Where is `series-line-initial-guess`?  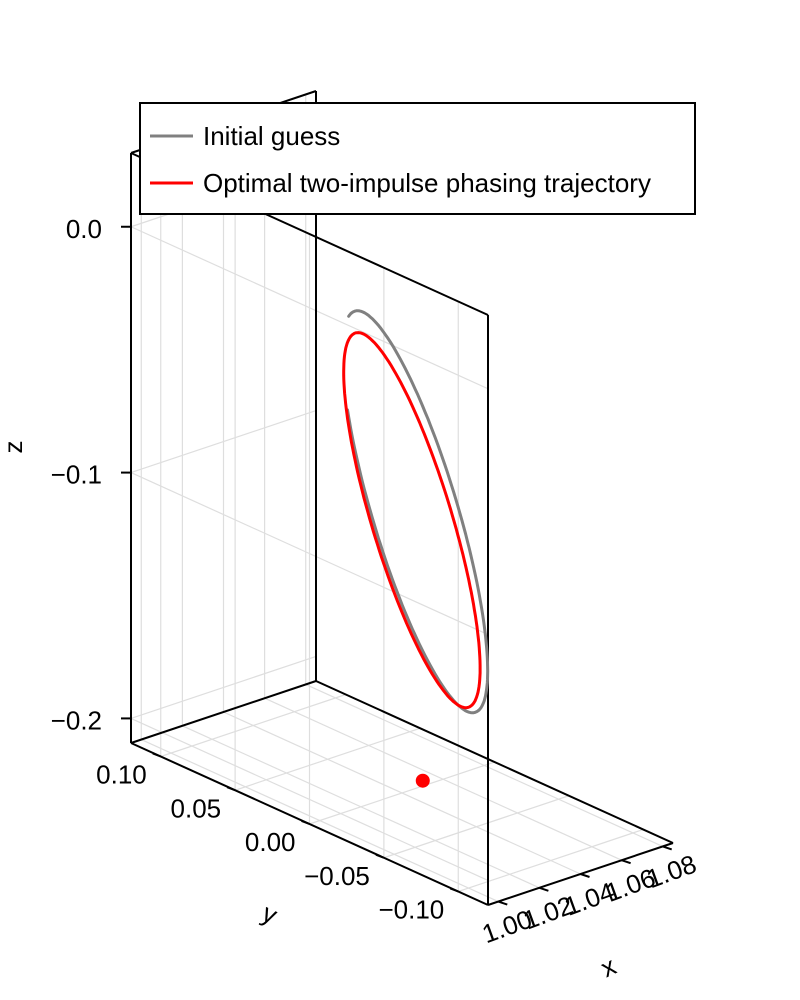
series-line-initial-guess is located at coordinates (418, 512).